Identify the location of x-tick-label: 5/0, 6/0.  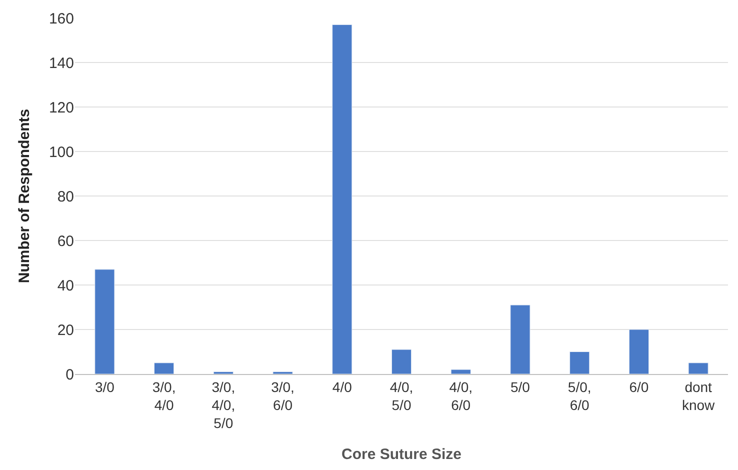
(580, 395).